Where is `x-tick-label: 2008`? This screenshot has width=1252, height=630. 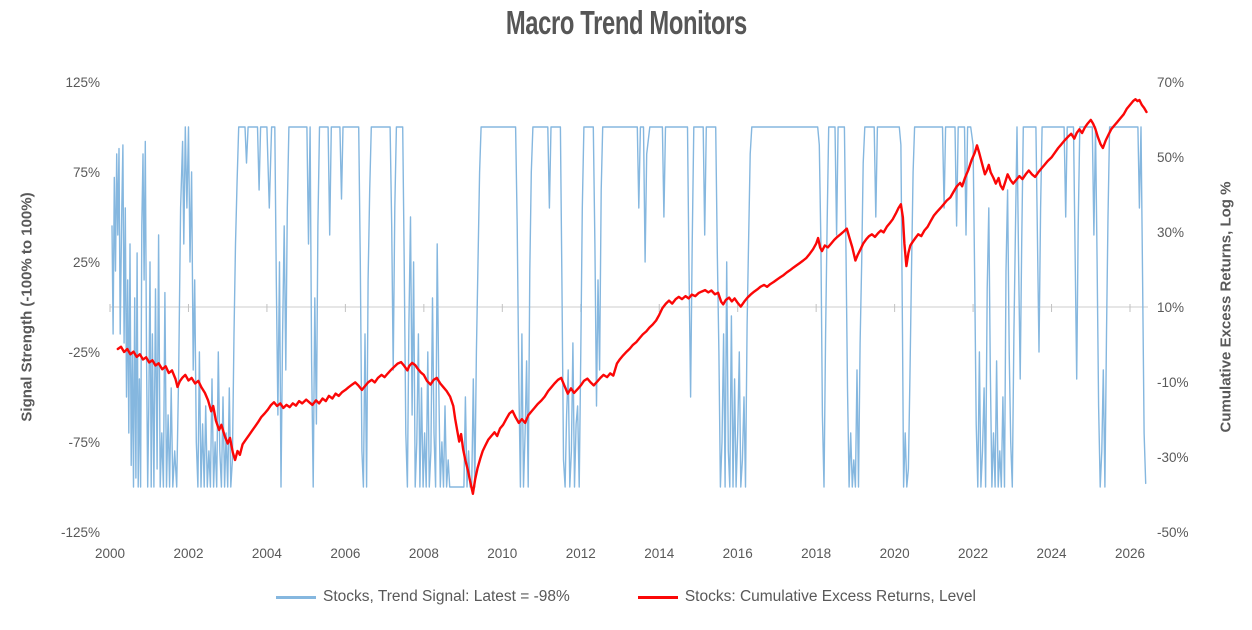 x-tick-label: 2008 is located at coordinates (424, 553).